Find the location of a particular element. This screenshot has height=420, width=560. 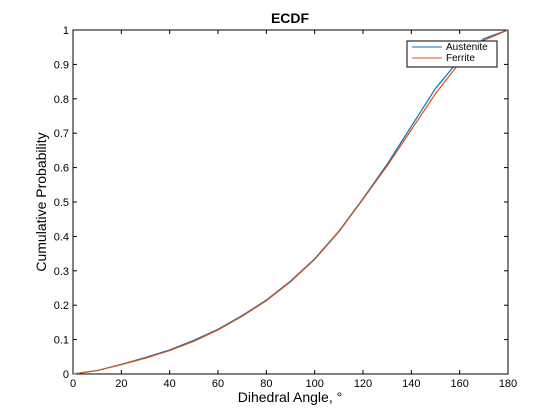

y-tick-label: 0.1 is located at coordinates (61, 341).